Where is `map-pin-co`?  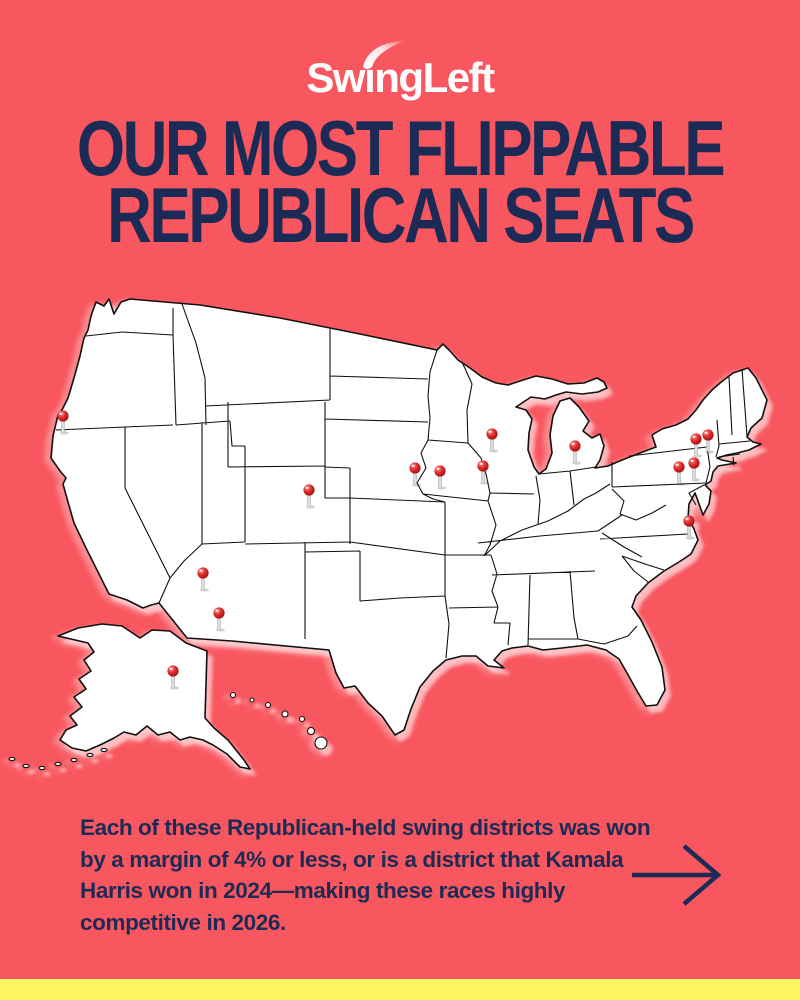 map-pin-co is located at coordinates (309, 496).